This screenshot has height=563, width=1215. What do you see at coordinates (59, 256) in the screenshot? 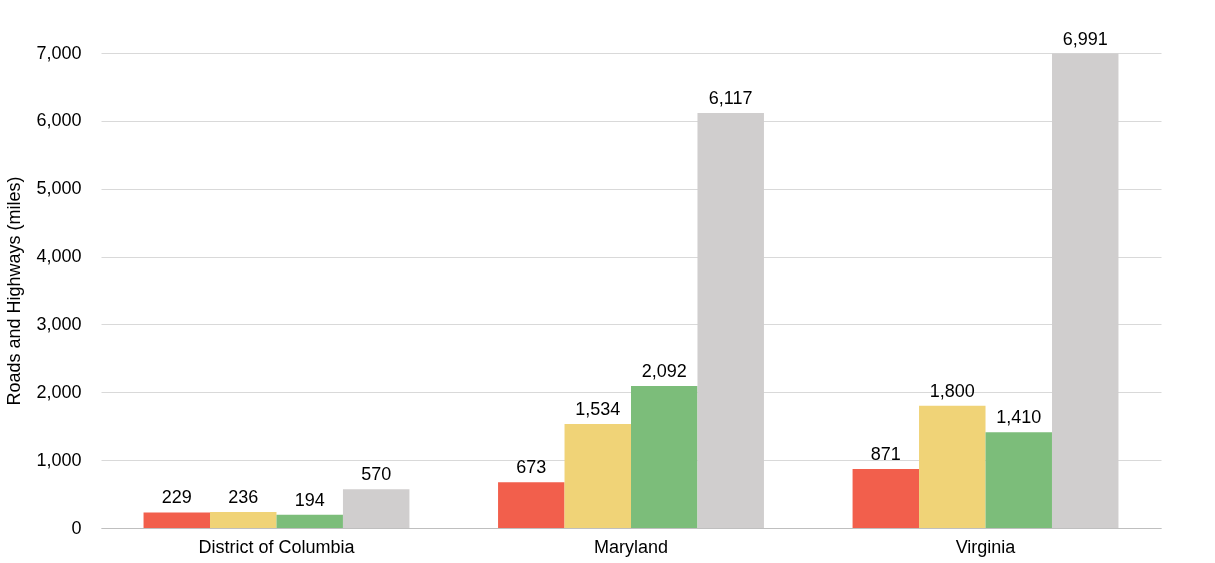
I see `y-tick-label: 4,000` at bounding box center [59, 256].